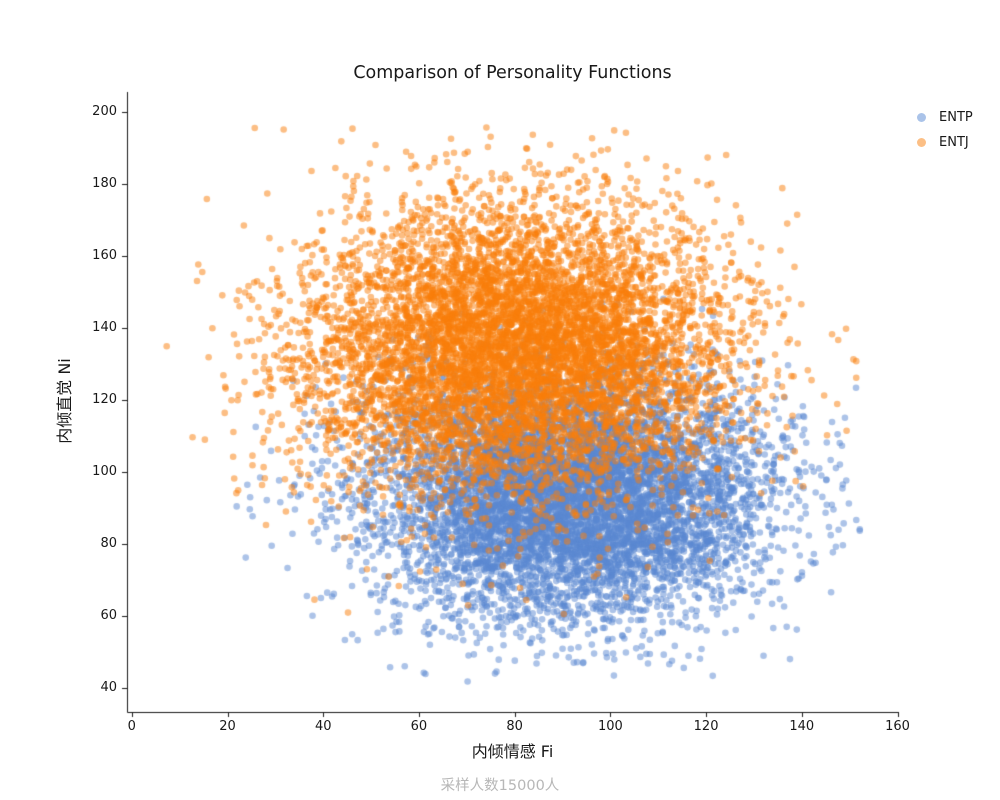  I want to click on legend: ENTP ENTJ, so click(940, 130).